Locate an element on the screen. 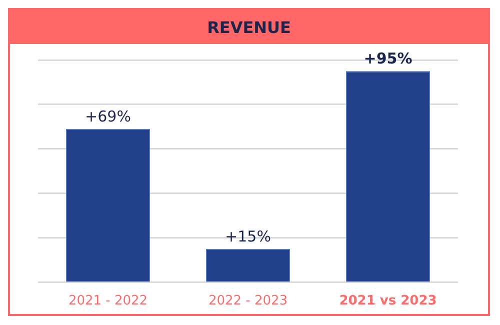 The image size is (500, 325). data-label: +15% is located at coordinates (248, 236).